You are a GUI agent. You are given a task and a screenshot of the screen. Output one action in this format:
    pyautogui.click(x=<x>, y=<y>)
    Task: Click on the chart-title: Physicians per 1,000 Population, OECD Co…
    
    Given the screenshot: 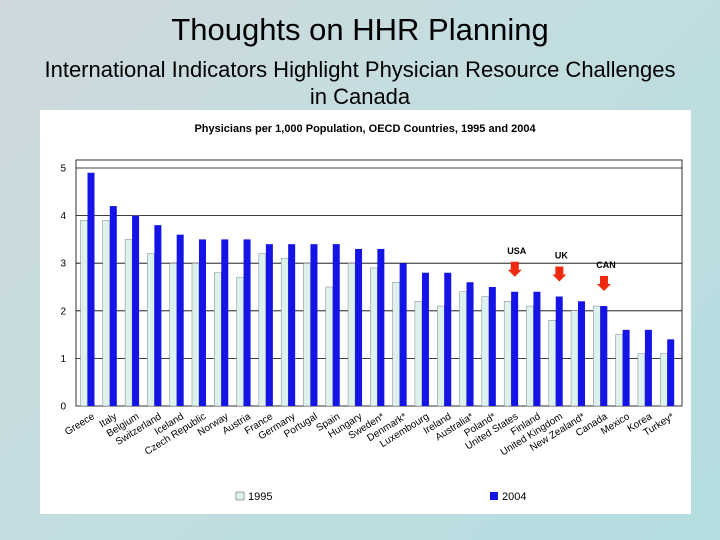 What is the action you would take?
    pyautogui.click(x=365, y=129)
    